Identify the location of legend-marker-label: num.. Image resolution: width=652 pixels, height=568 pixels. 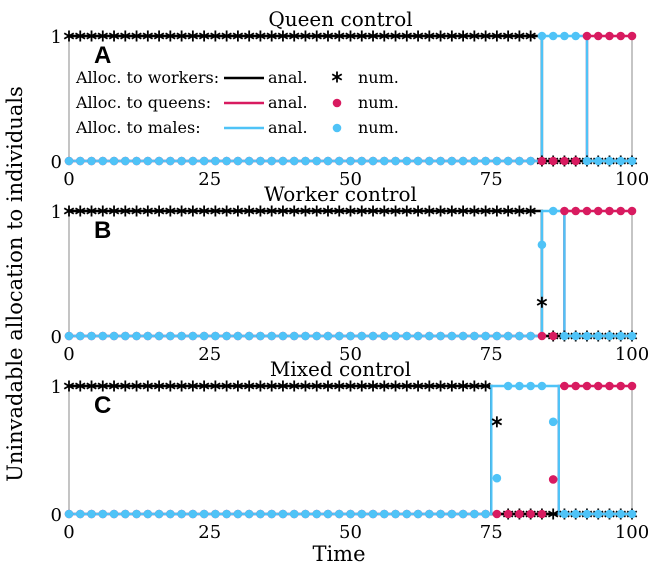
(378, 77).